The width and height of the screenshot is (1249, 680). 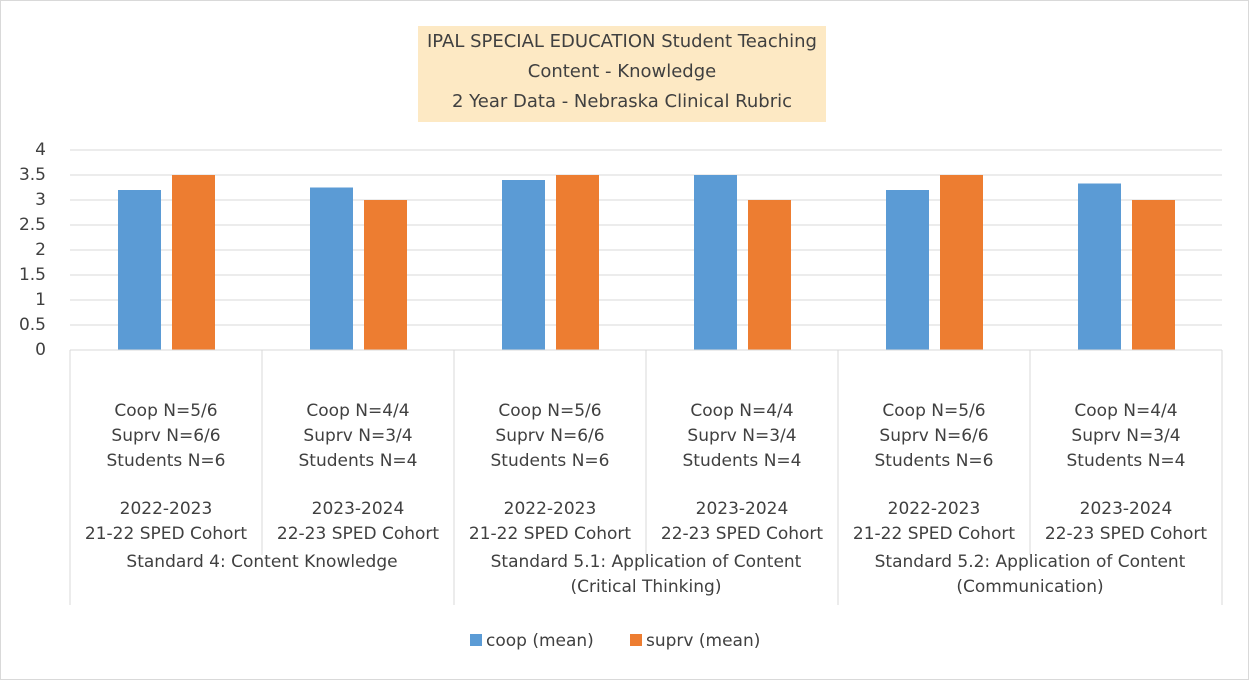 What do you see at coordinates (32, 325) in the screenshot?
I see `y-tick-label: 0.5` at bounding box center [32, 325].